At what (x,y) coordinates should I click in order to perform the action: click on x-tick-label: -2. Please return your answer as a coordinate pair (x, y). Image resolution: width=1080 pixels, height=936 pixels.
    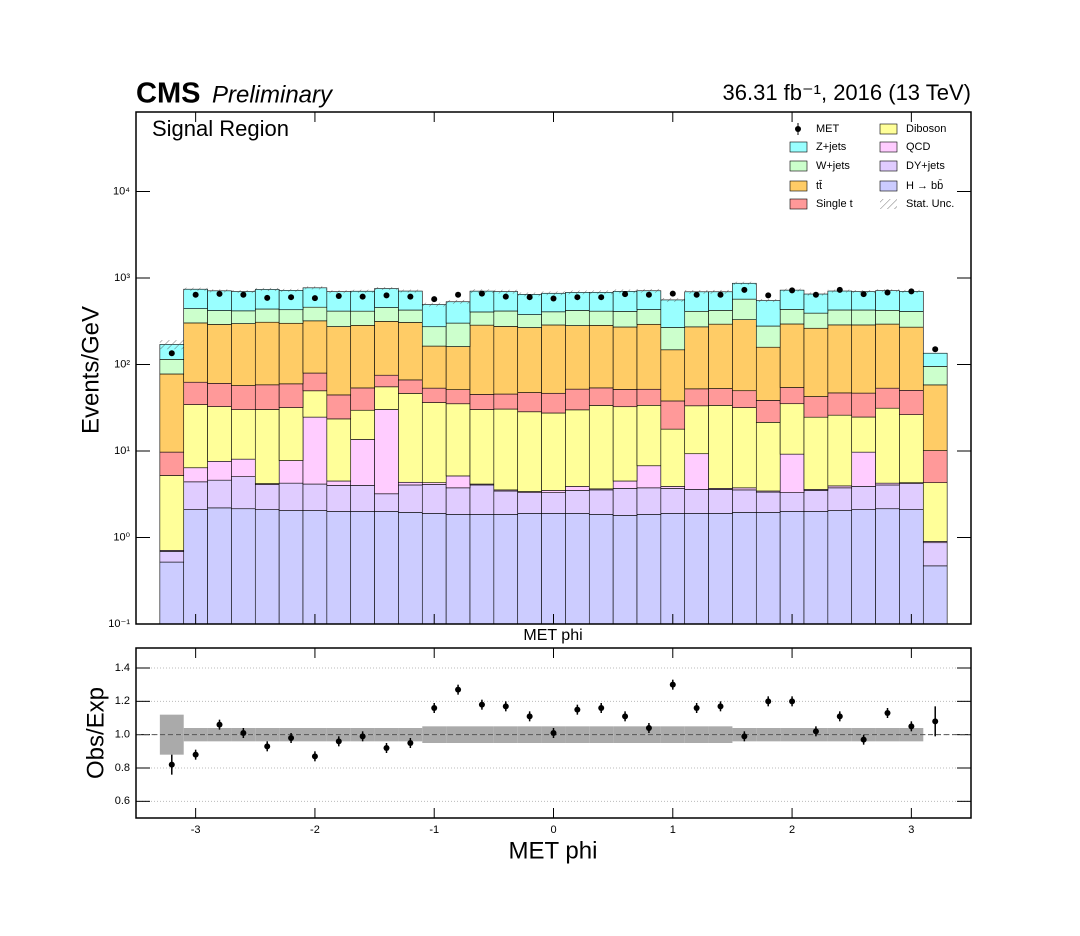
    Looking at the image, I should click on (315, 830).